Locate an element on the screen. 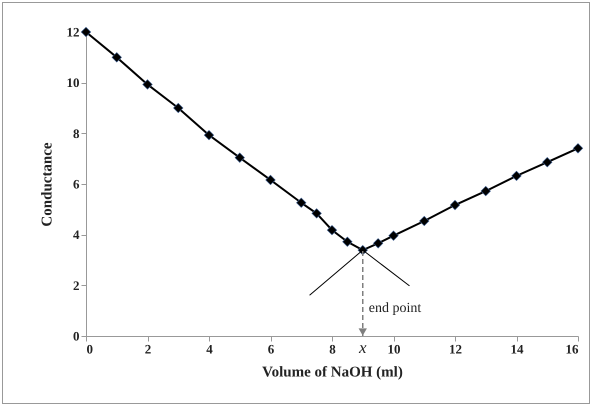 The width and height of the screenshot is (595, 408). y-tick-label: 2 is located at coordinates (76, 285).